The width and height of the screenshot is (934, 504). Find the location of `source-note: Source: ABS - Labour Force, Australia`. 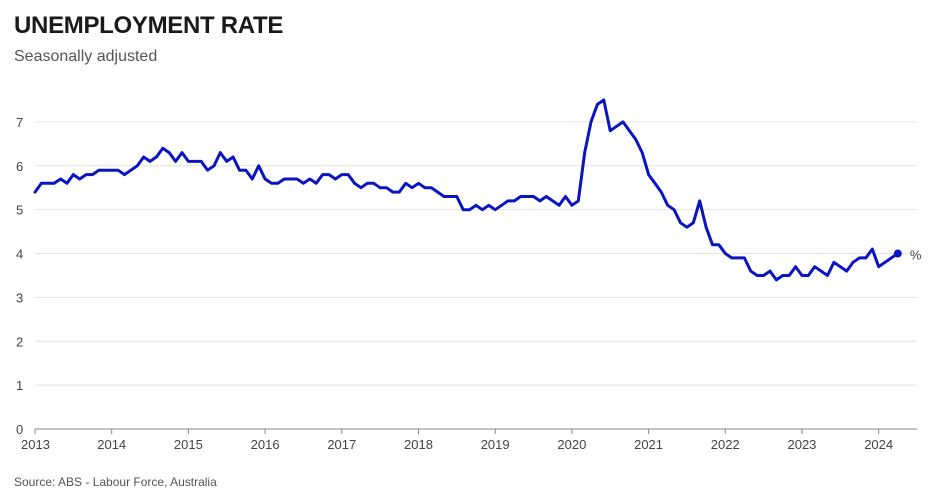

source-note: Source: ABS - Labour Force, Australia is located at coordinates (115, 482).